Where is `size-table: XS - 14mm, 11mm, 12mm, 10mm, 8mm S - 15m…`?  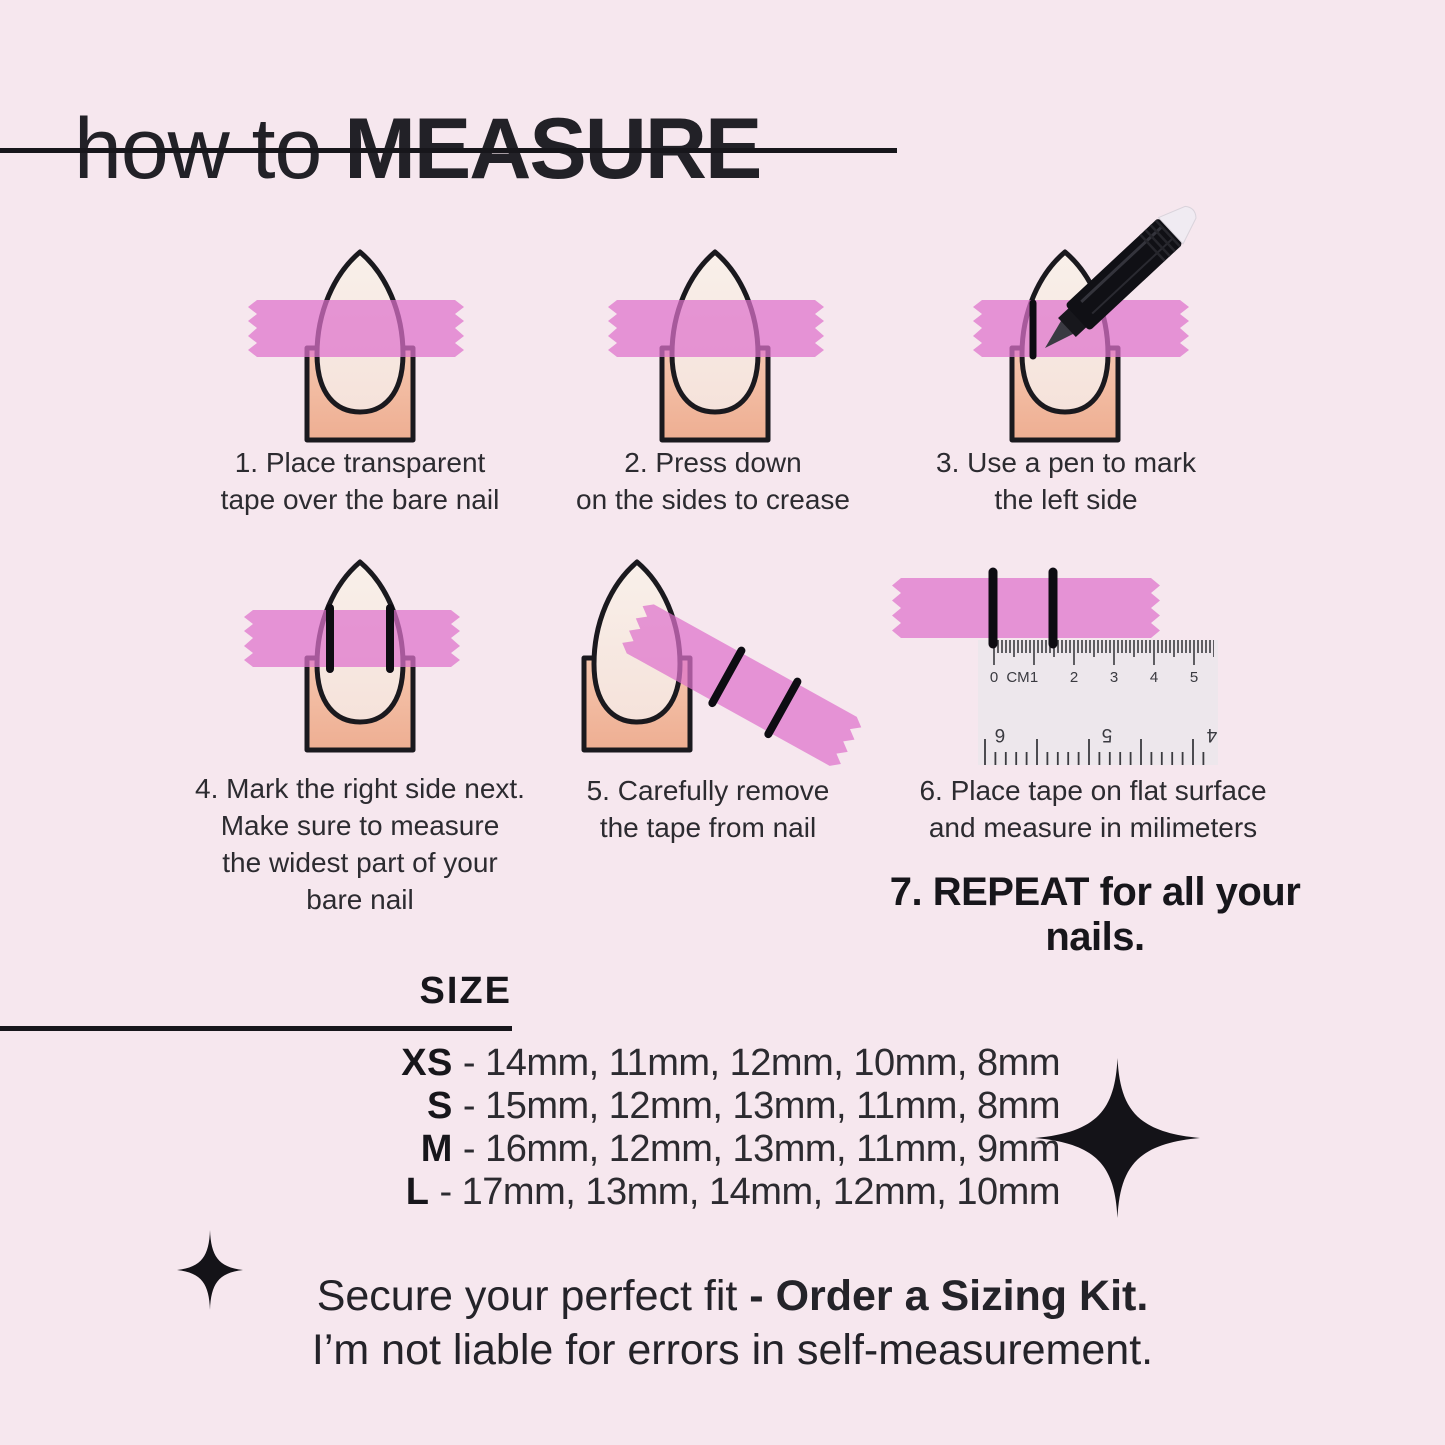
size-table: XS - 14mm, 11mm, 12mm, 10mm, 8mm S - 15m… is located at coordinates (530, 1128).